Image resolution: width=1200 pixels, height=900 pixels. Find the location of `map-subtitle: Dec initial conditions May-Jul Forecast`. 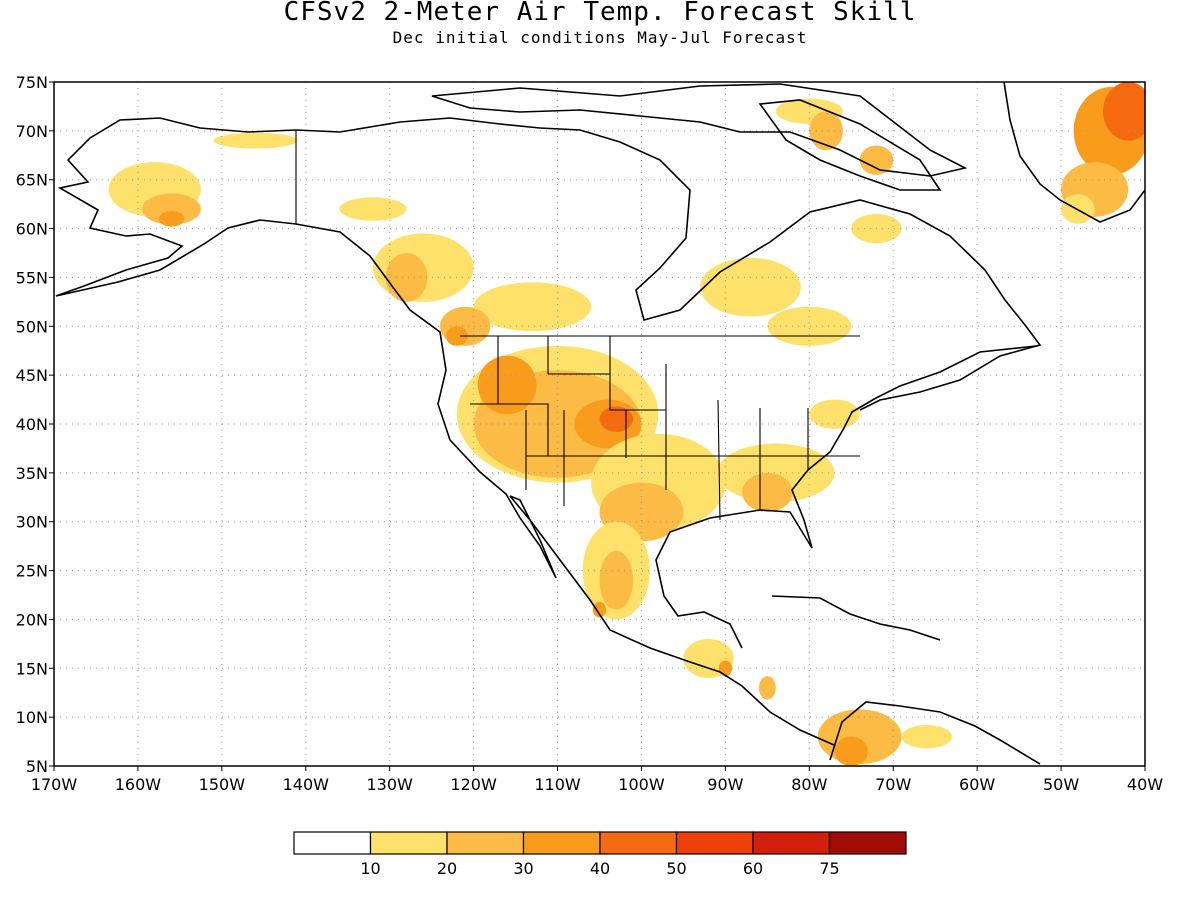

map-subtitle: Dec initial conditions May-Jul Forecast is located at coordinates (600, 37).